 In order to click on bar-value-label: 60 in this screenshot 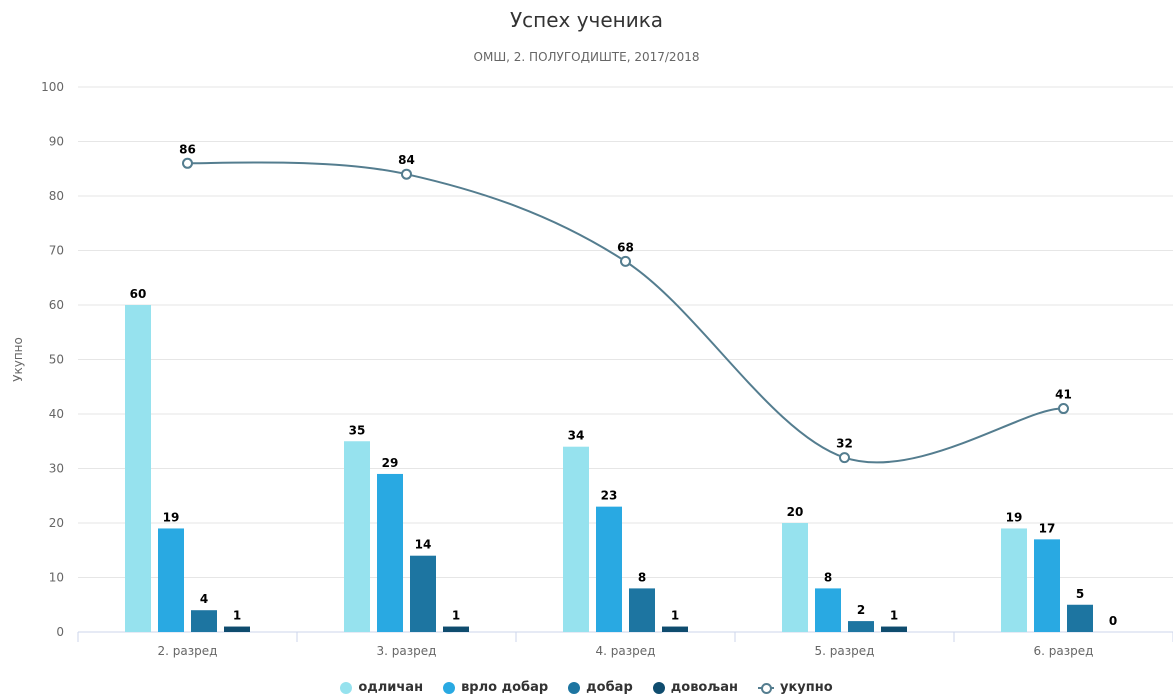, I will do `click(138, 294)`.